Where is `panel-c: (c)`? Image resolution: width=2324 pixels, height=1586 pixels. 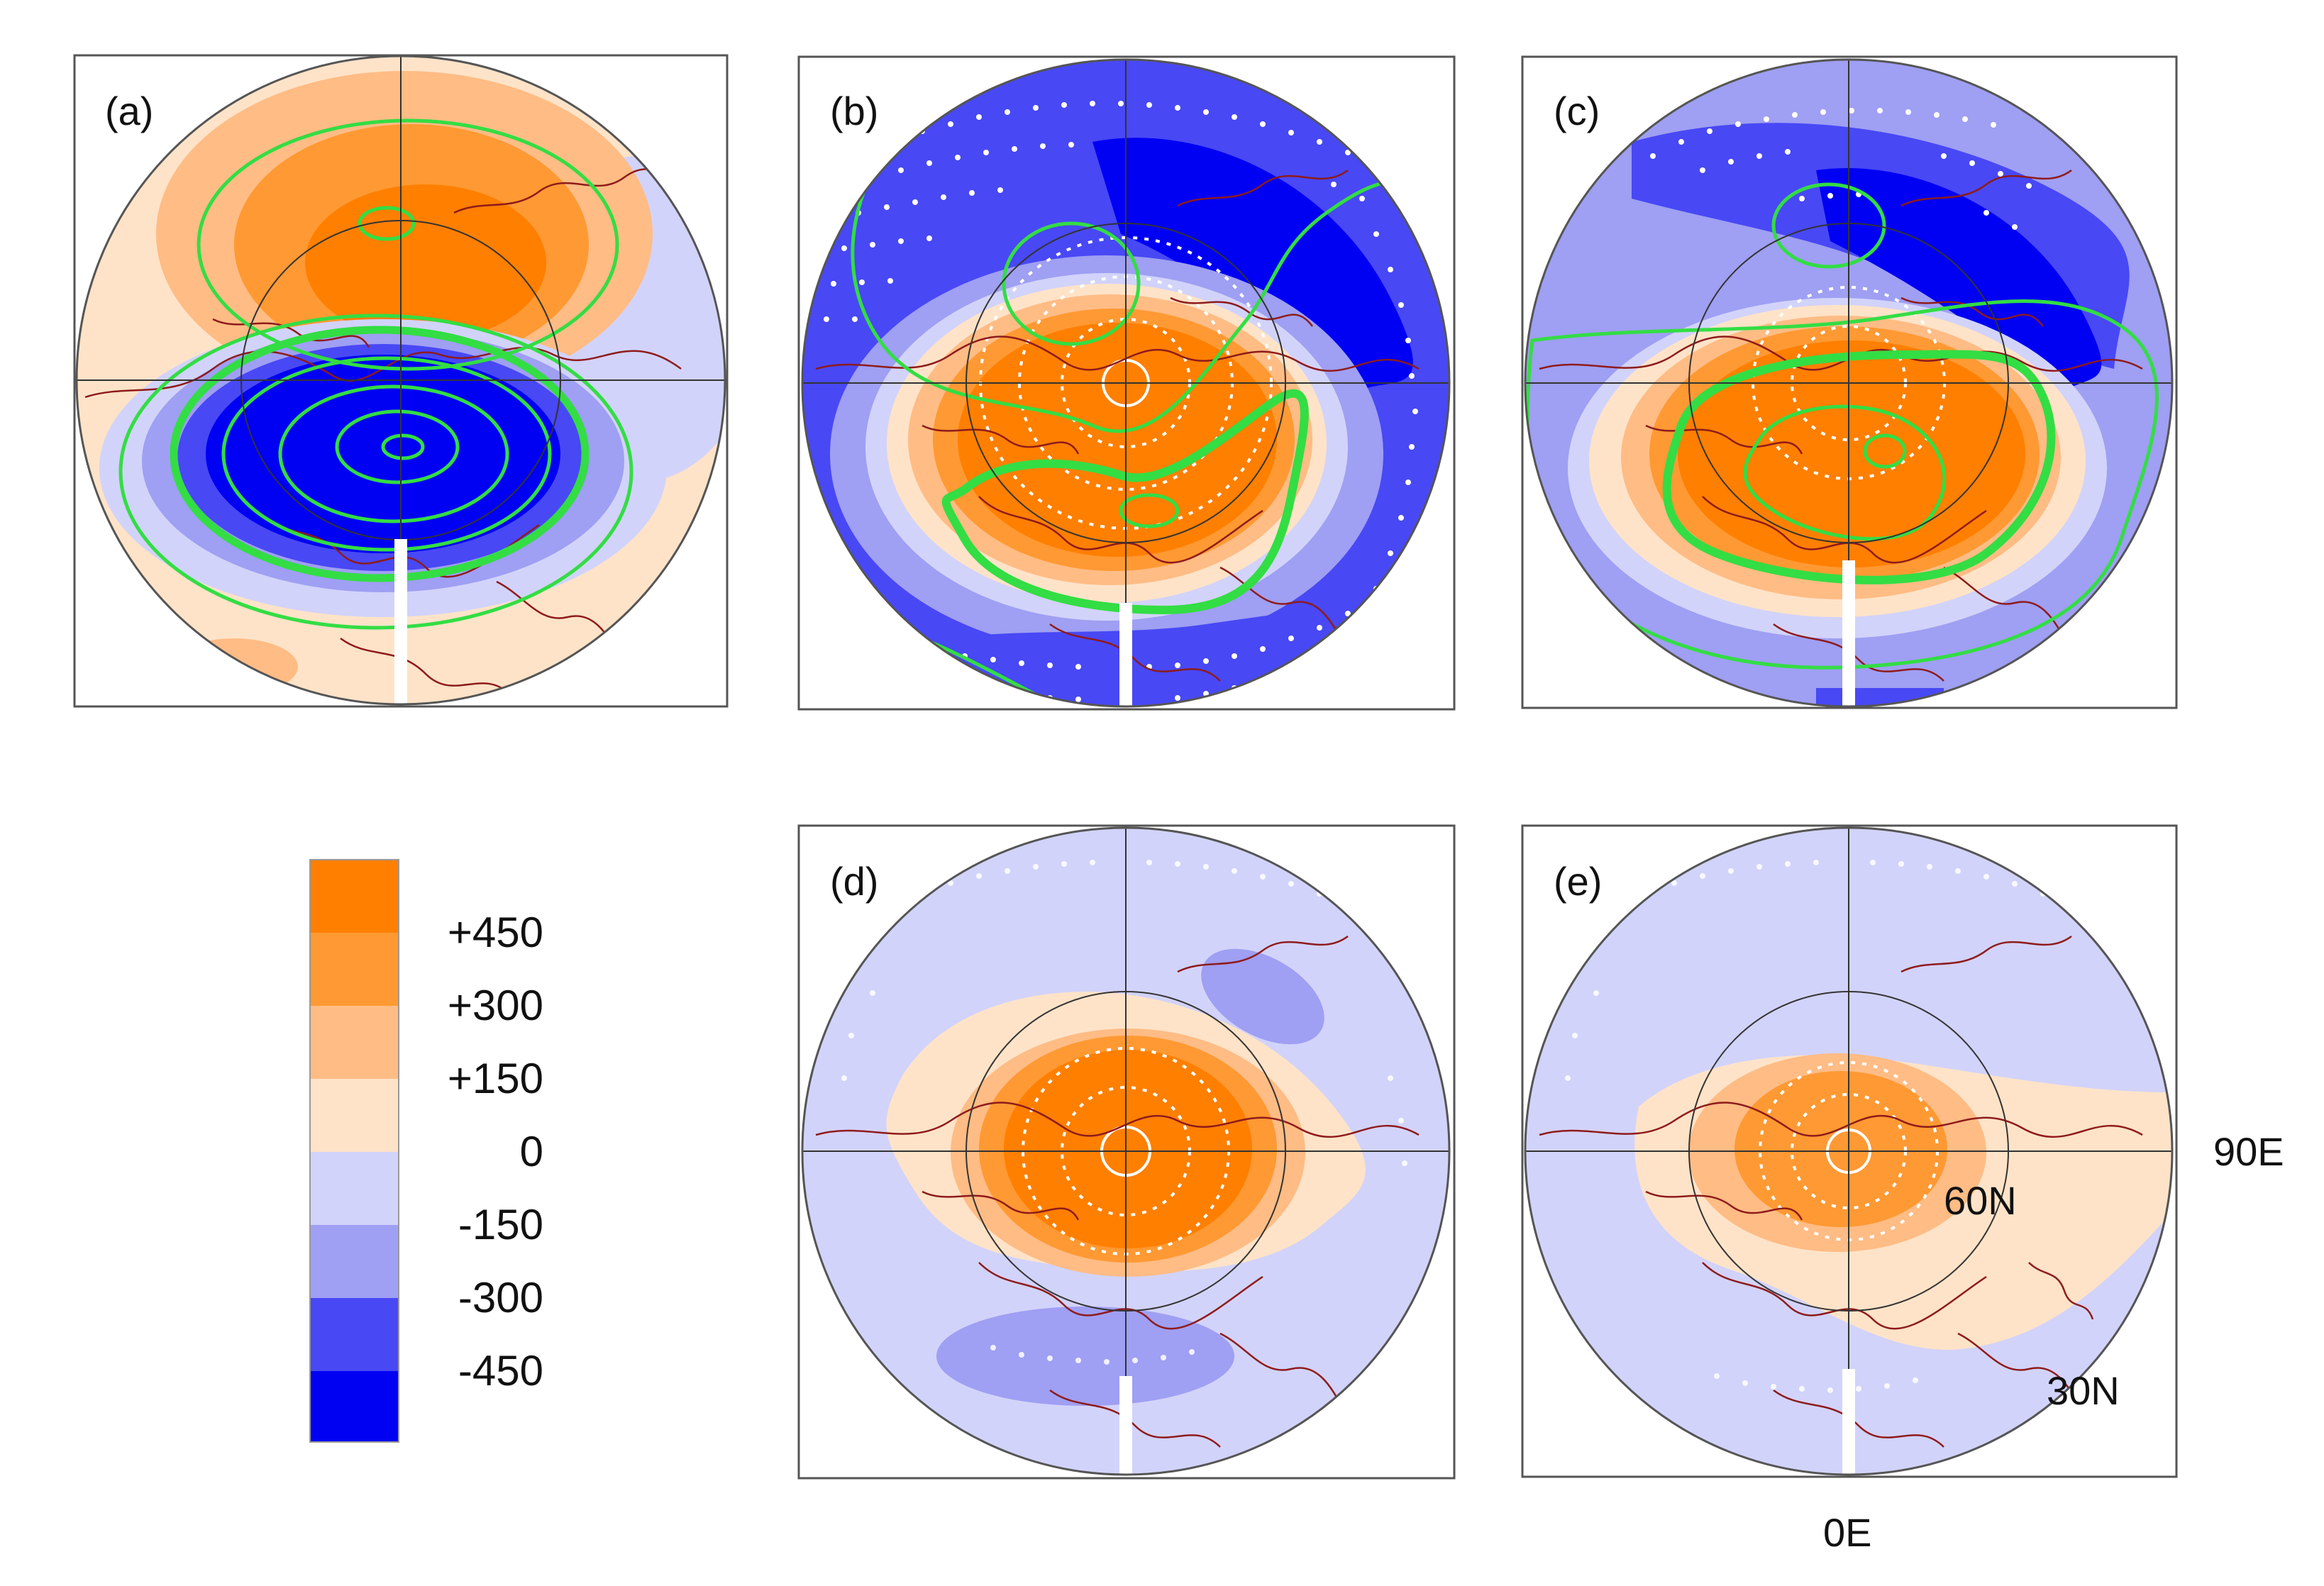 panel-c: (c) is located at coordinates (1849, 382).